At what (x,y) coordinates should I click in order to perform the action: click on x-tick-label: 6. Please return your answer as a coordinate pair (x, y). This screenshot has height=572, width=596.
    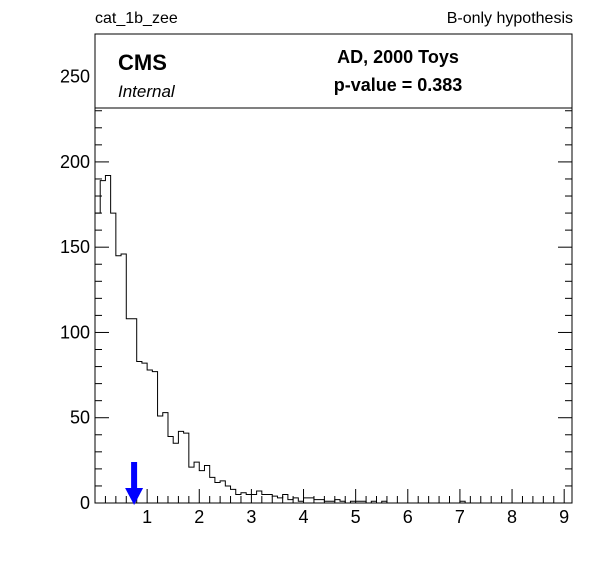
    Looking at the image, I should click on (408, 517).